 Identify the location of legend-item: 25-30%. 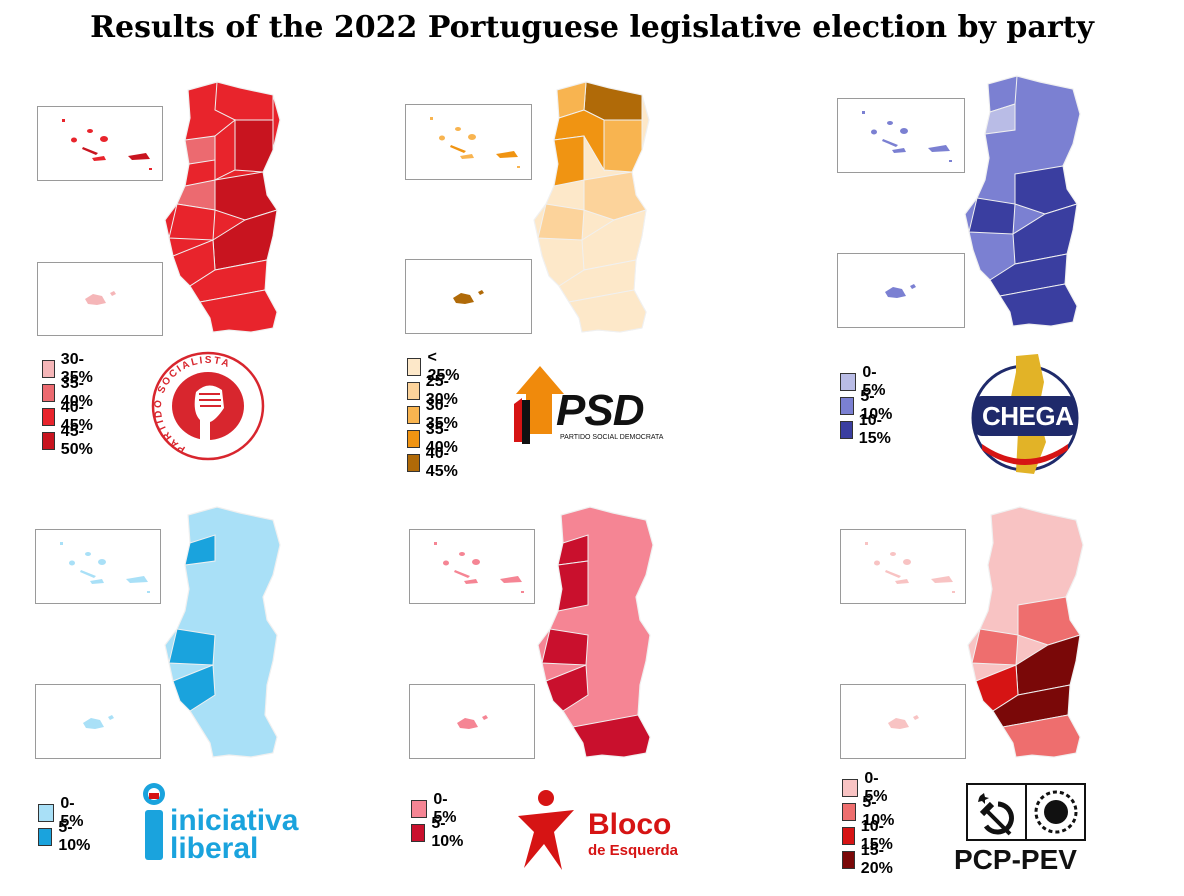
(435, 390).